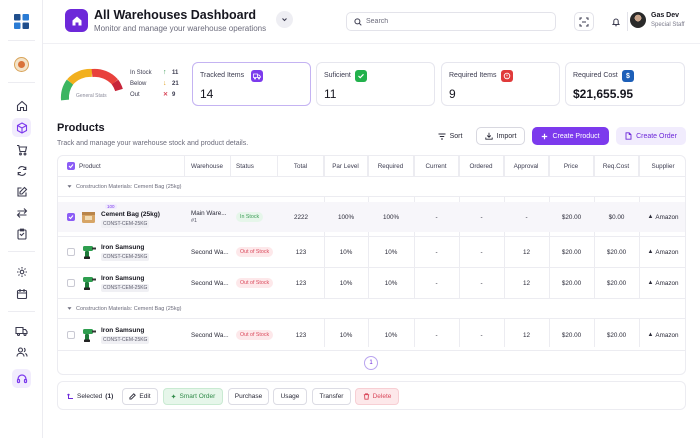 This screenshot has width=700, height=438. What do you see at coordinates (481, 166) in the screenshot?
I see `column-header-ordered: Ordered` at bounding box center [481, 166].